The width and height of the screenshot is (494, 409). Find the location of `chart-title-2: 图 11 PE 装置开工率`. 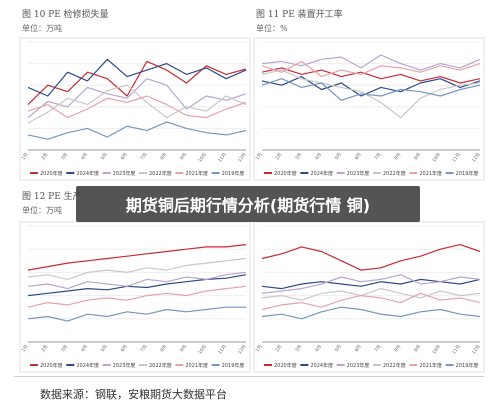

chart-title-2: 图 11 PE 装置开工率 is located at coordinates (299, 15).